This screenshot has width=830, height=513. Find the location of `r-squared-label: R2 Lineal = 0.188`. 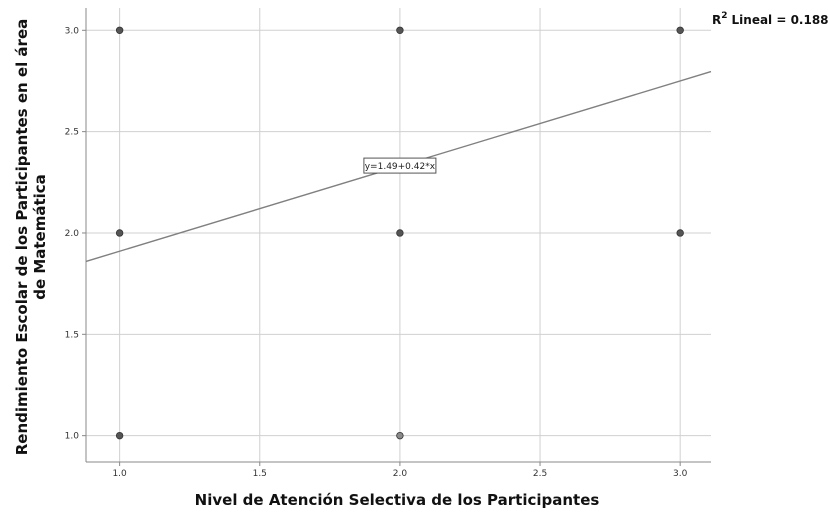

r-squared-label: R2 Lineal = 0.188 is located at coordinates (770, 19).